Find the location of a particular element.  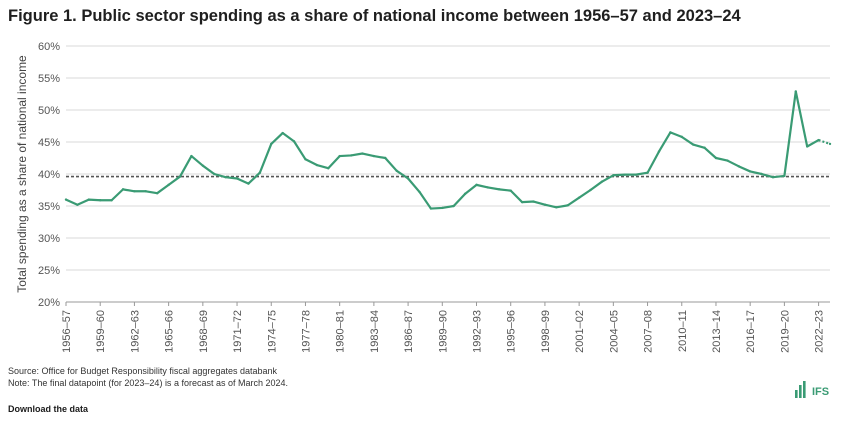

y-tick-label: 20% is located at coordinates (49, 303).